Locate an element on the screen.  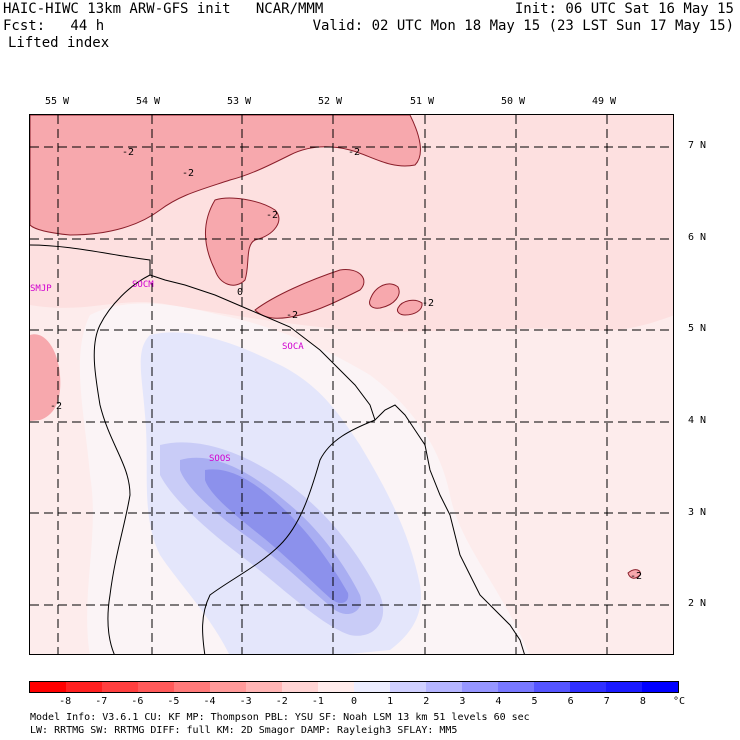
lon-label: 54 W is located at coordinates (148, 101).